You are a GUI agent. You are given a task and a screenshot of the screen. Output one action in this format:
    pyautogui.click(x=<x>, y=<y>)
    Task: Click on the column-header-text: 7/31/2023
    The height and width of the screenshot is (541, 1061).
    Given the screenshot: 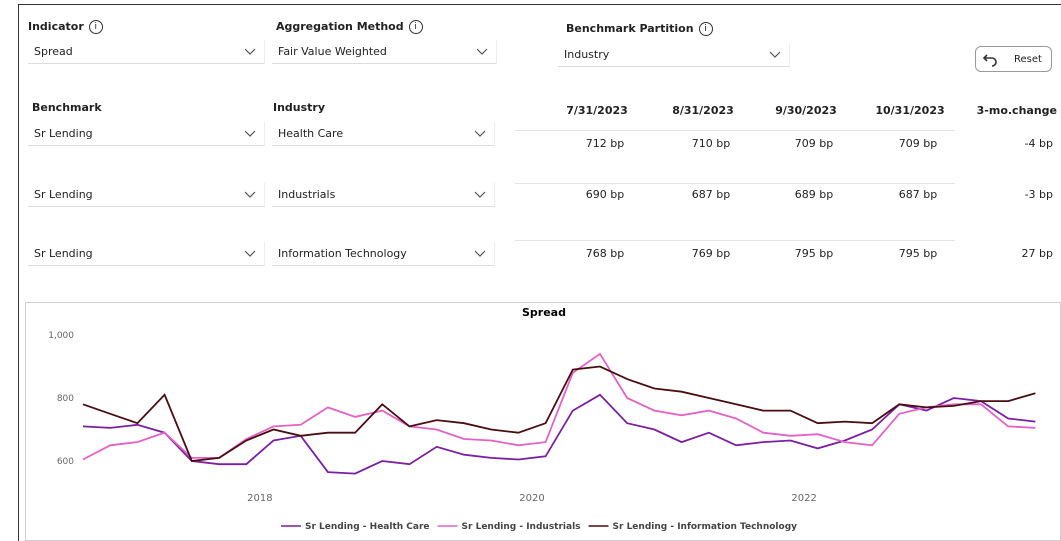 What is the action you would take?
    pyautogui.click(x=597, y=110)
    